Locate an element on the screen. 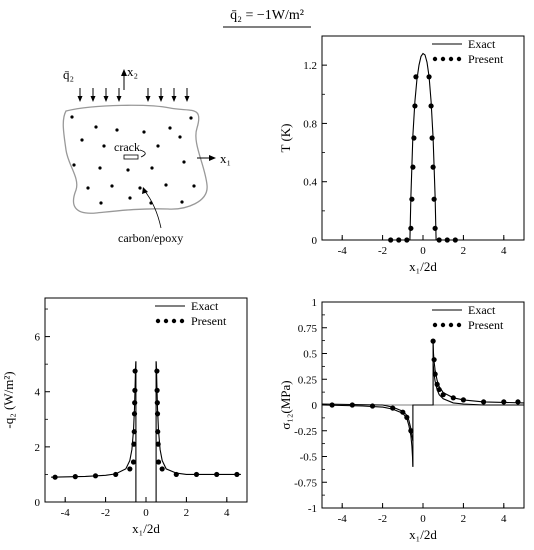 Image resolution: width=534 pixels, height=550 pixels. x-tick-label: 4 is located at coordinates (227, 513).